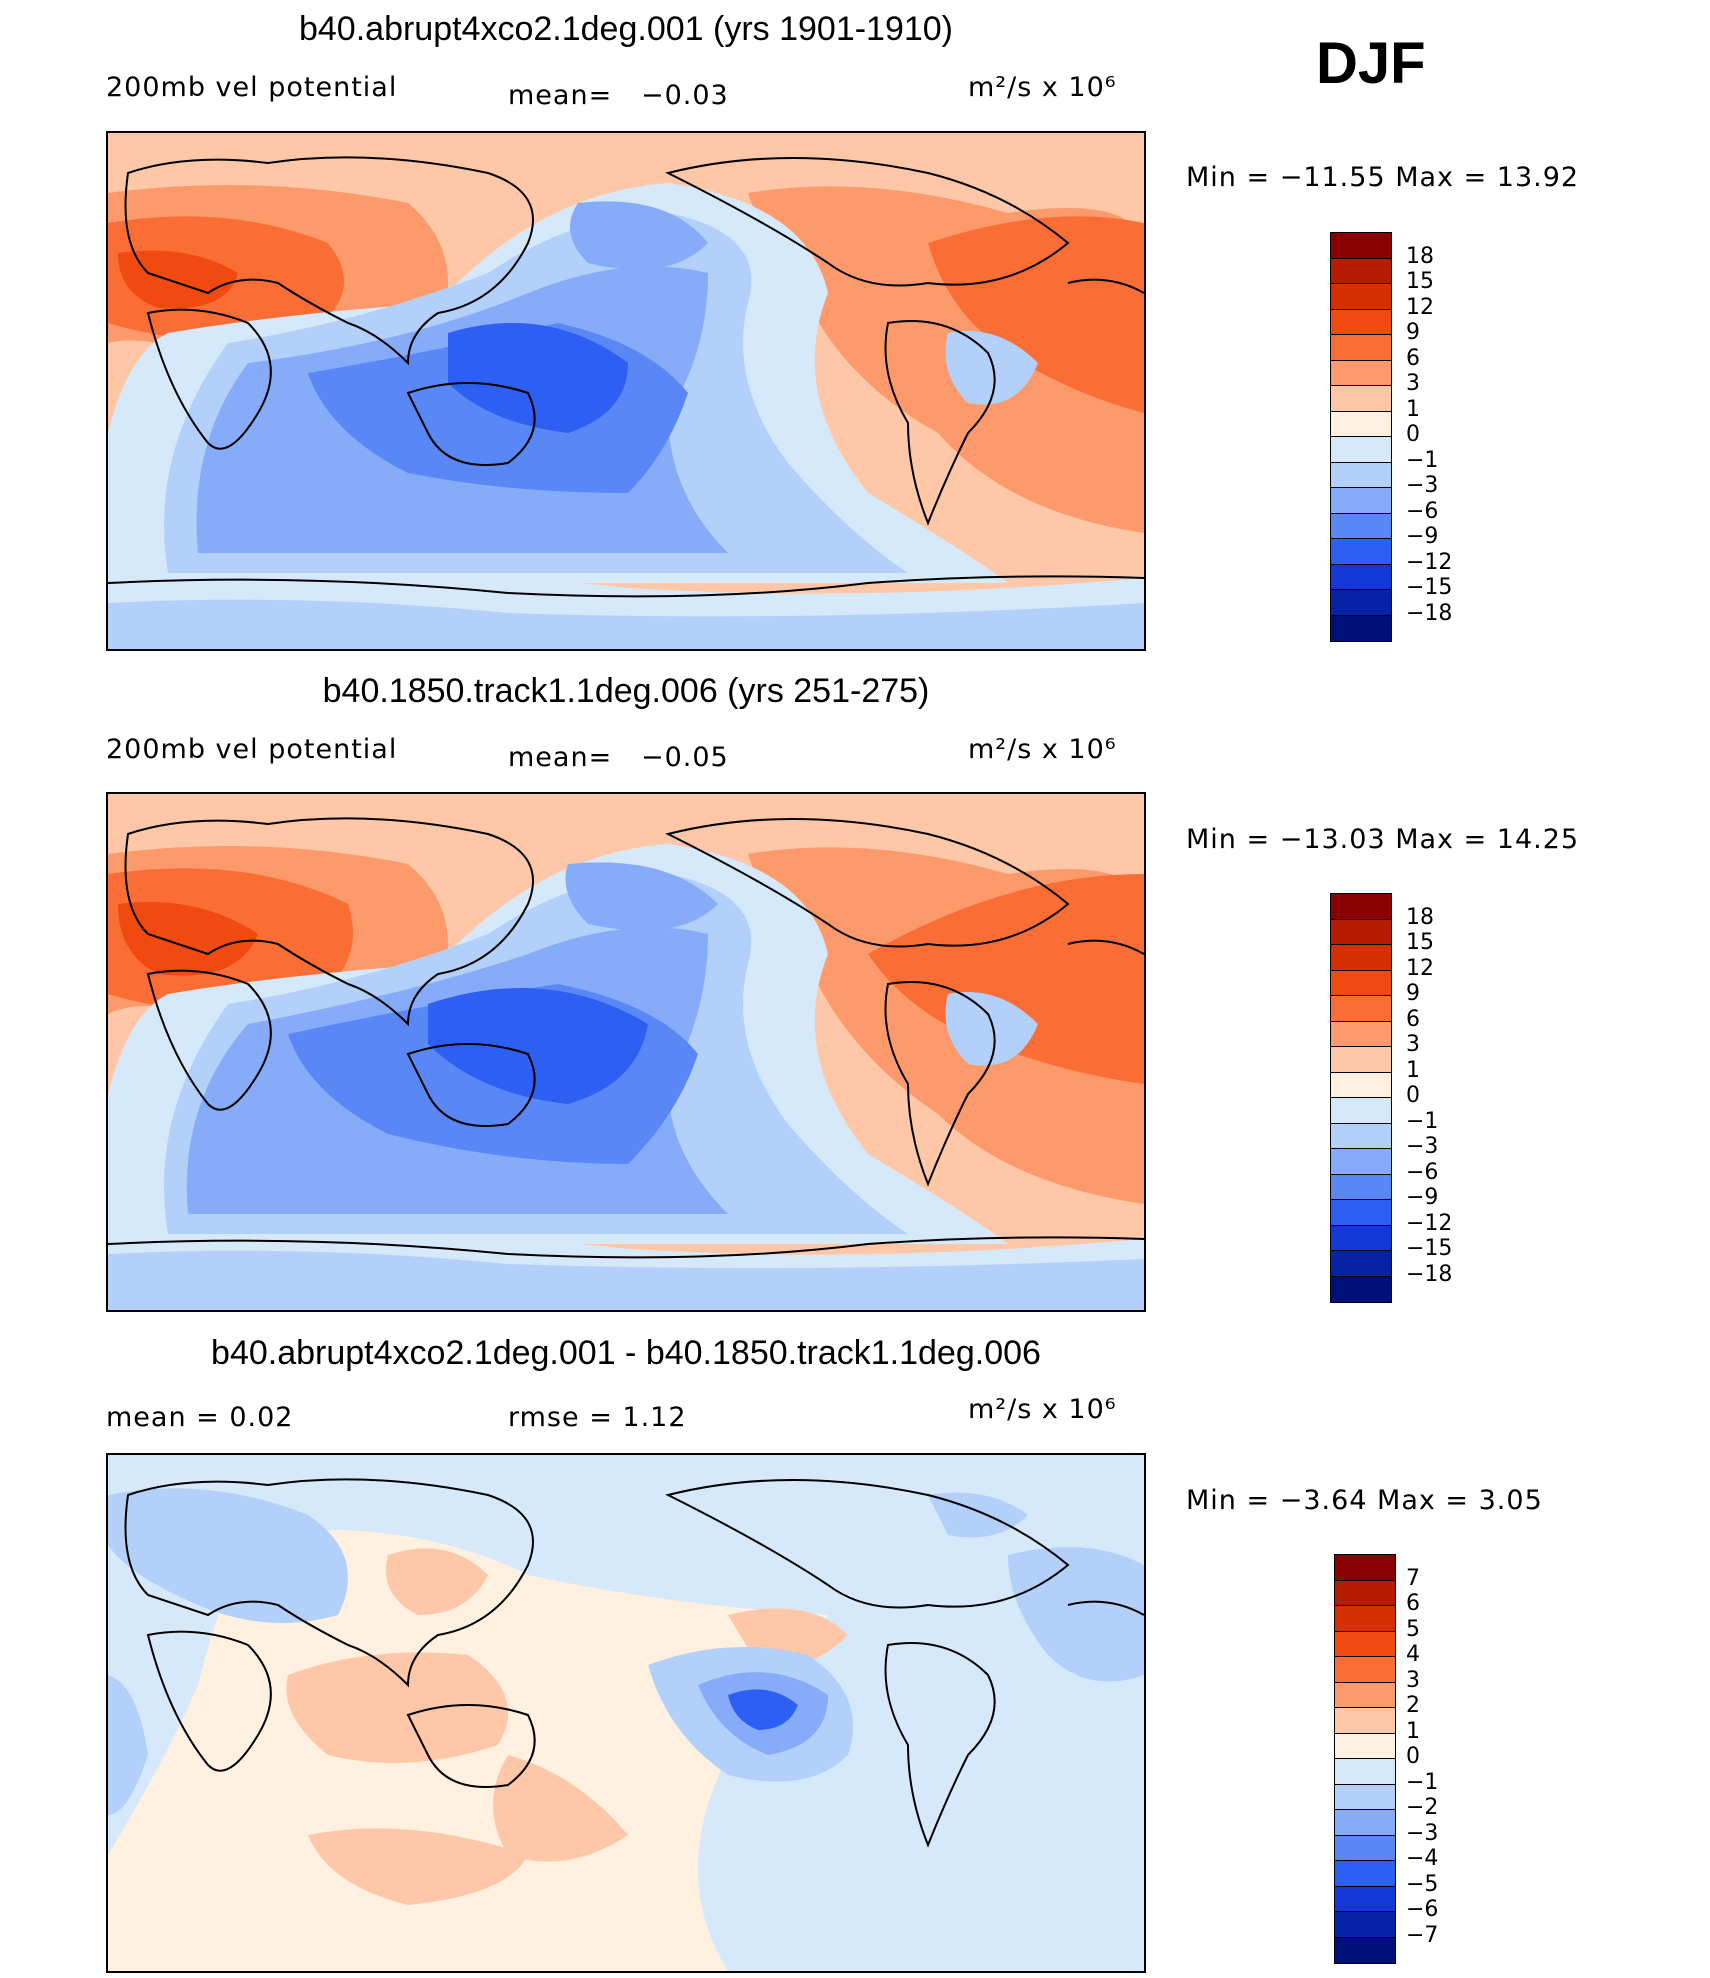 This screenshot has height=1978, width=1710. Describe the element at coordinates (1413, 1654) in the screenshot. I see `panel-3-colorbar-tick-label: 4` at that location.